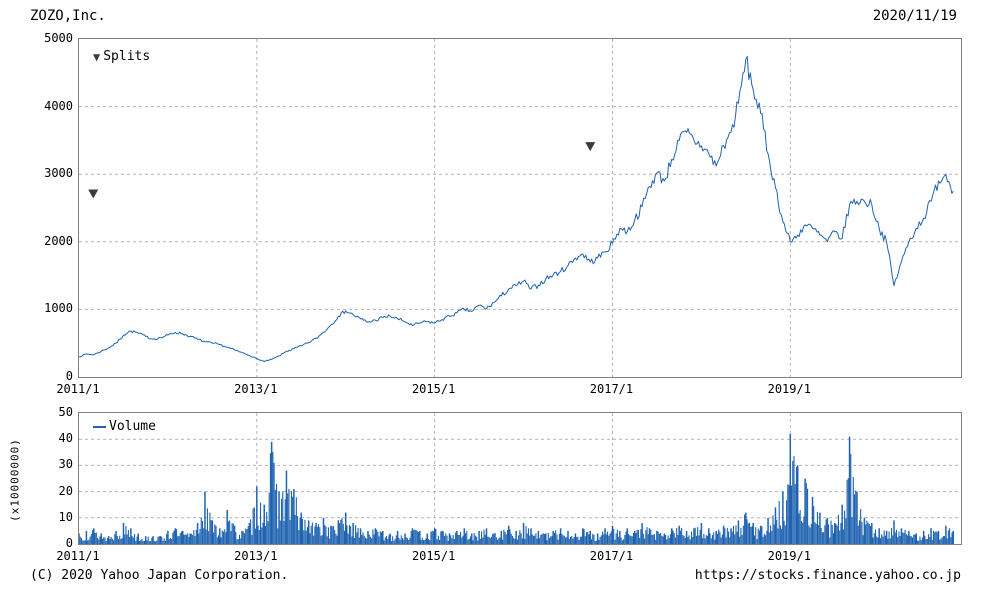 The width and height of the screenshot is (981, 599). I want to click on x-tick-label: 2013/1, so click(256, 389).